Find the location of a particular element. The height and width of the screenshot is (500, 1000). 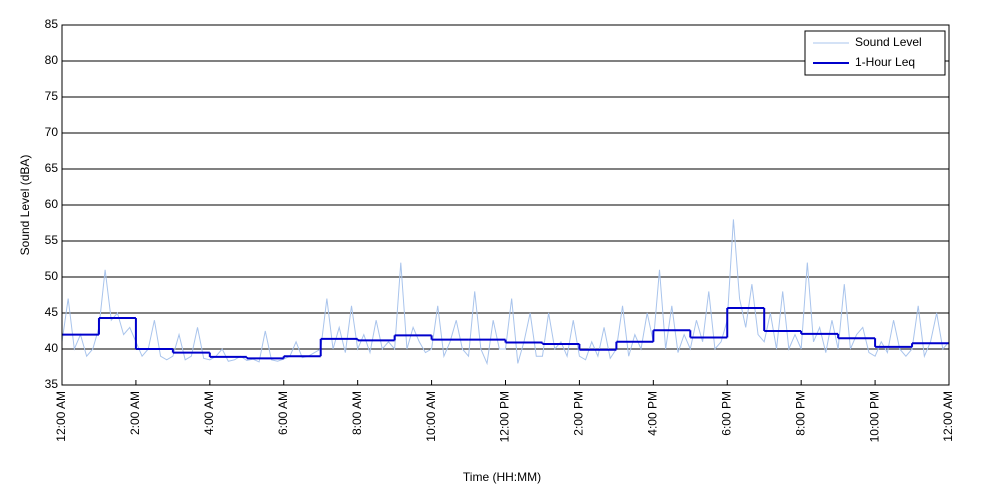

y-tick-label: 50 is located at coordinates (52, 276).